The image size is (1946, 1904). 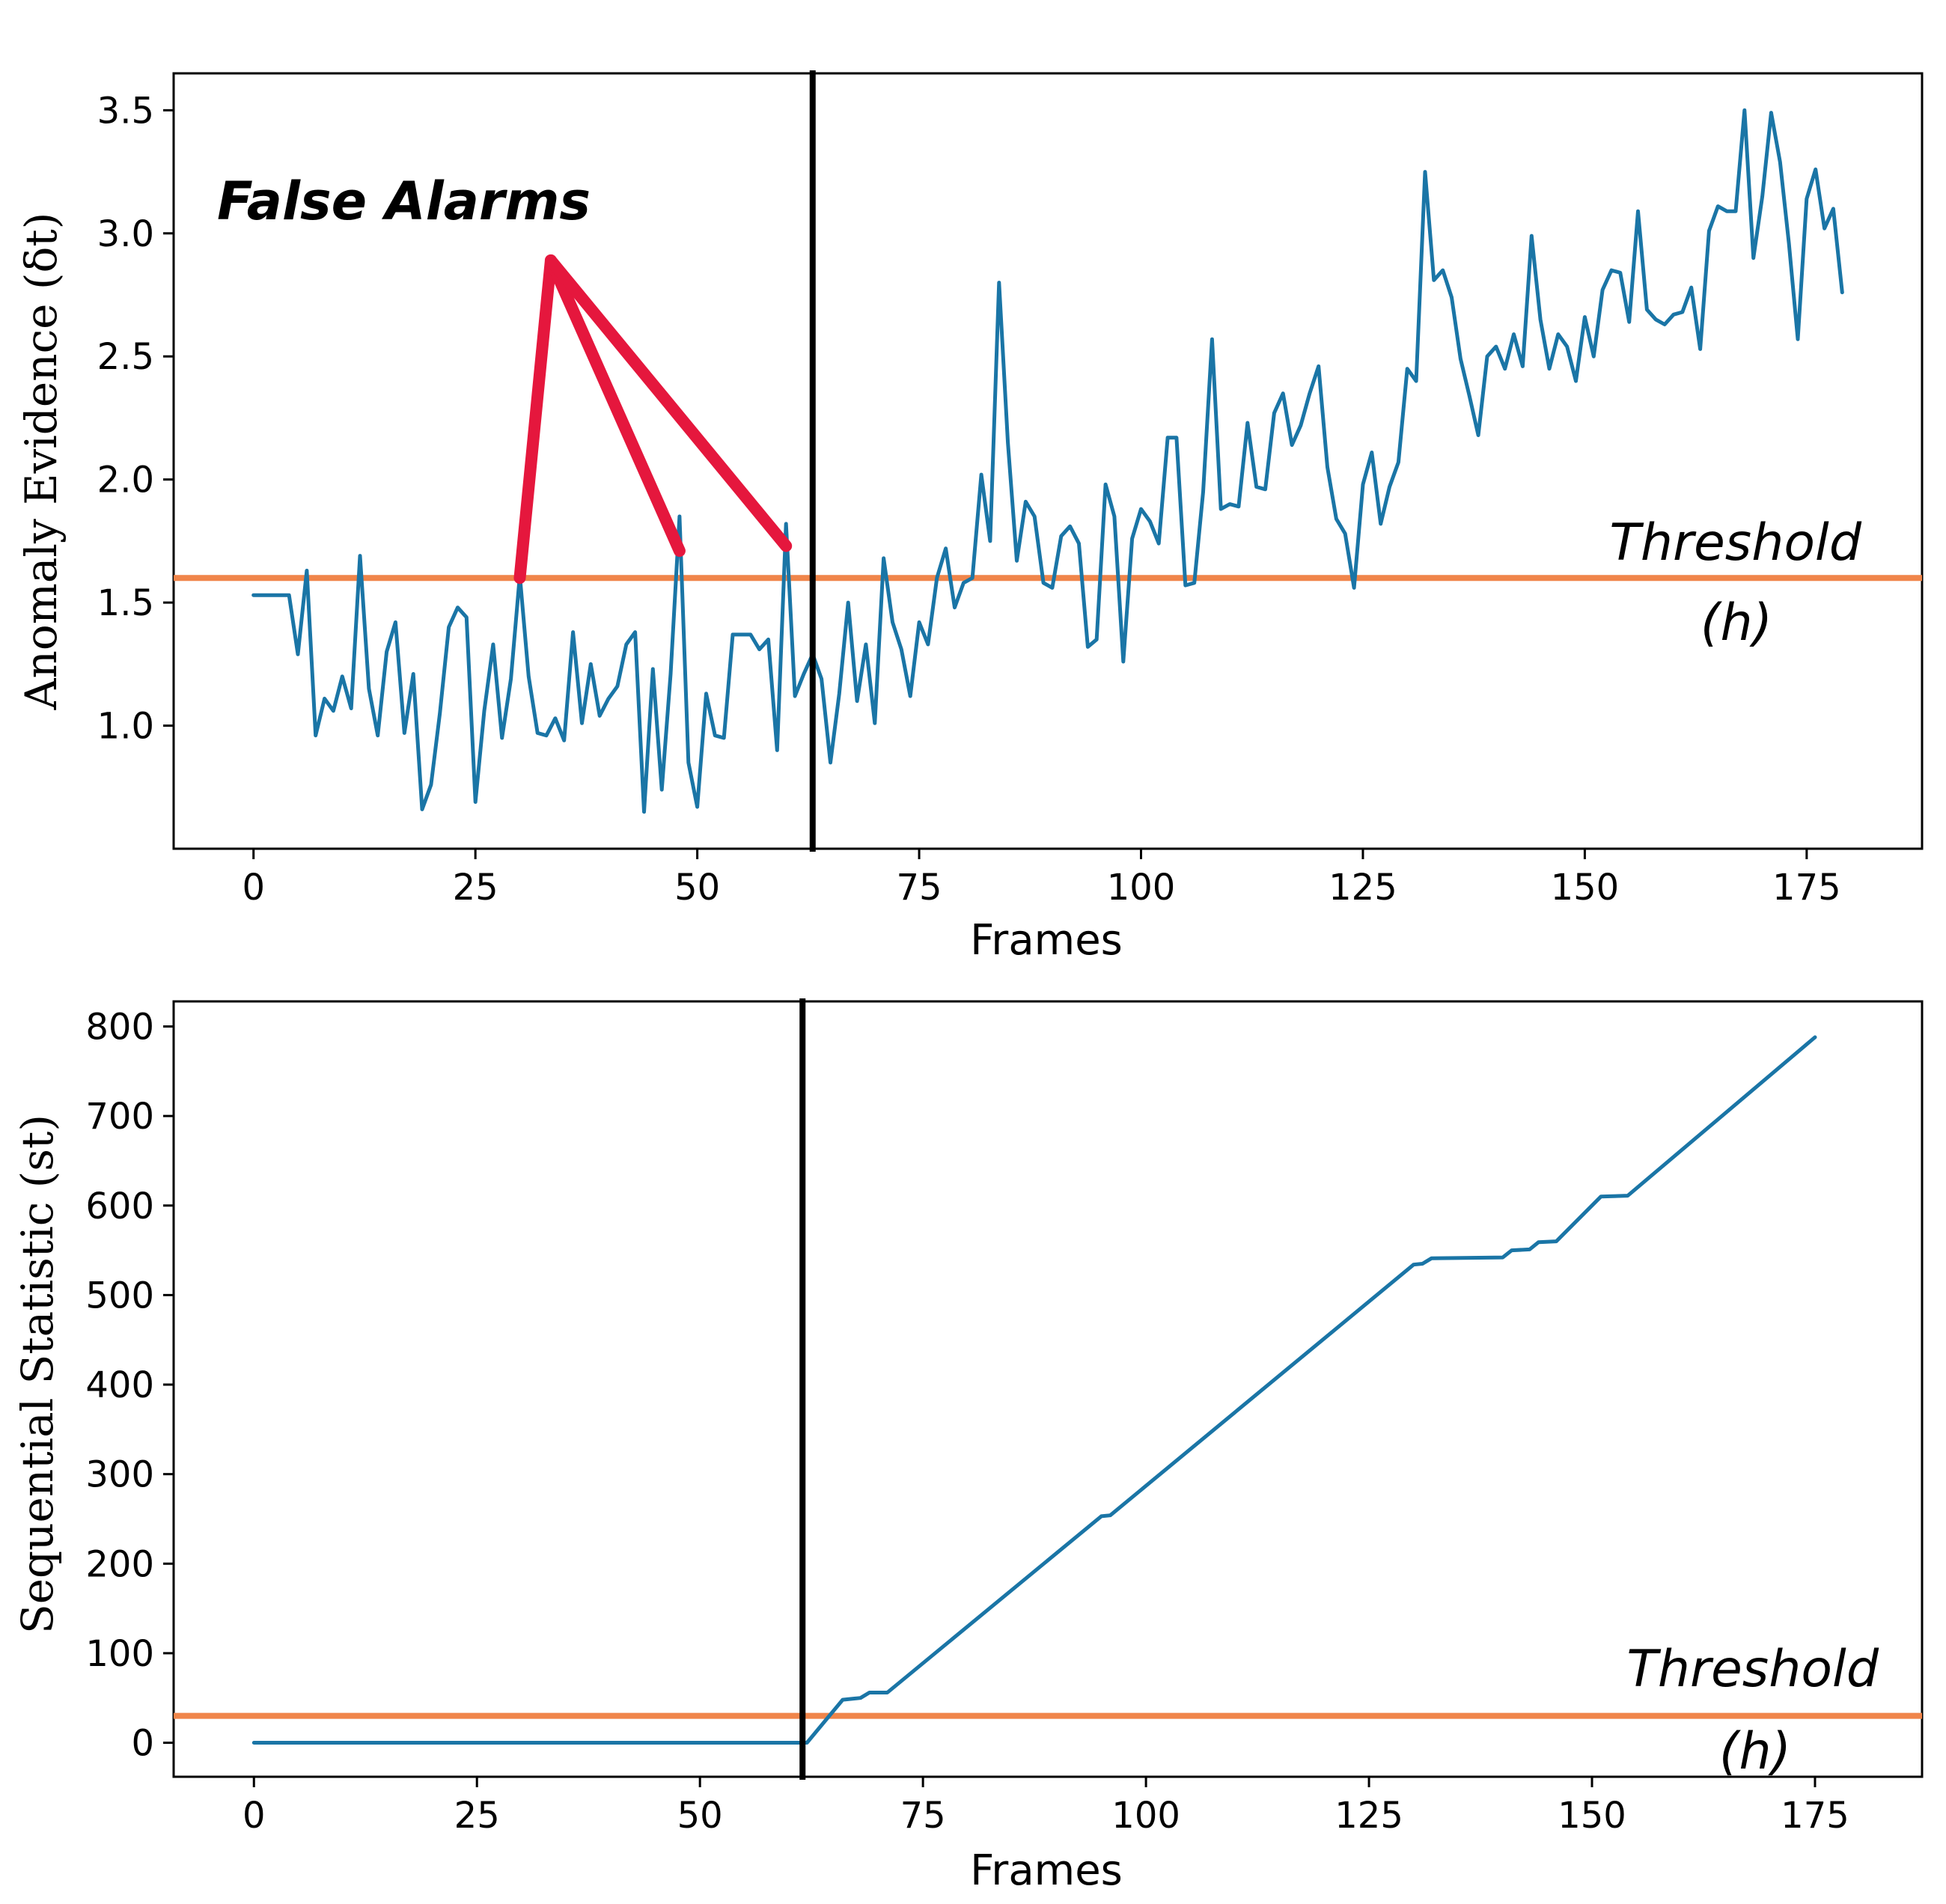 I want to click on y-tick-label: 400, so click(x=120, y=1385).